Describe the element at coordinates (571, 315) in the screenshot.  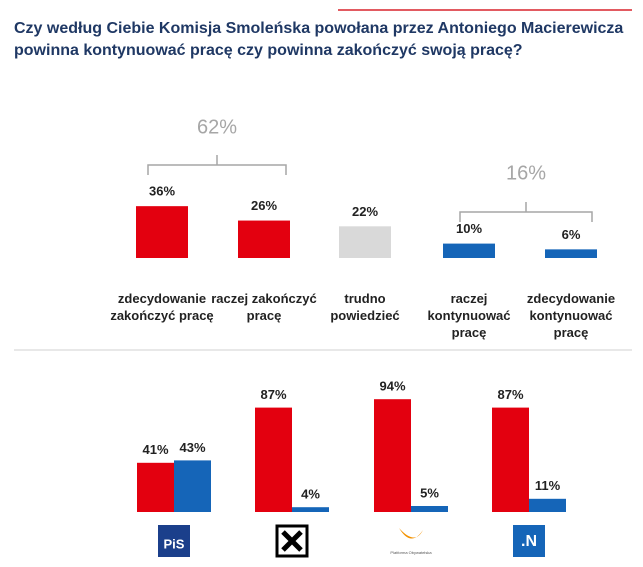
I see `category-label: zdecydowanie kontynuować pracę` at that location.